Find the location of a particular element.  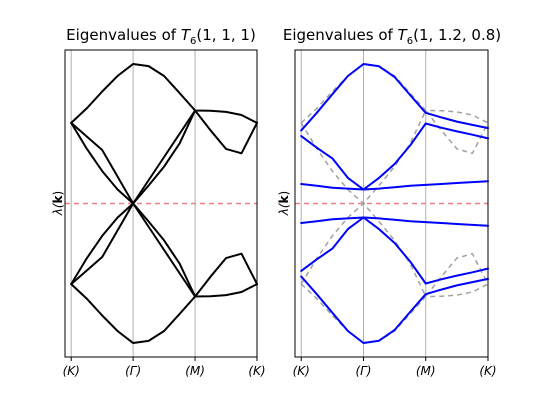

right-x-tick-label-1: (Γ) is located at coordinates (363, 371).